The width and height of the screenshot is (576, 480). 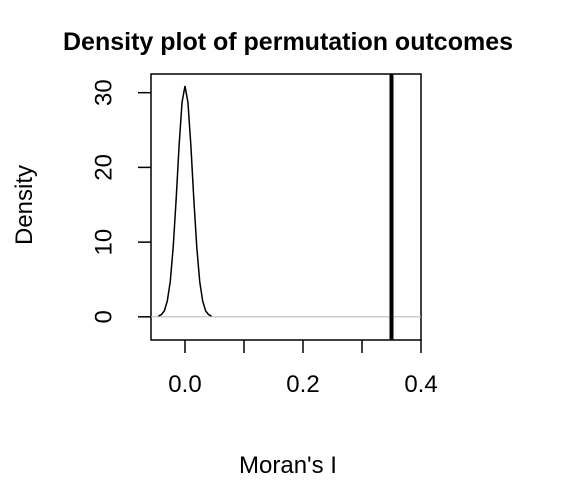 I want to click on x-axis-label: Moran's I, so click(x=288, y=465).